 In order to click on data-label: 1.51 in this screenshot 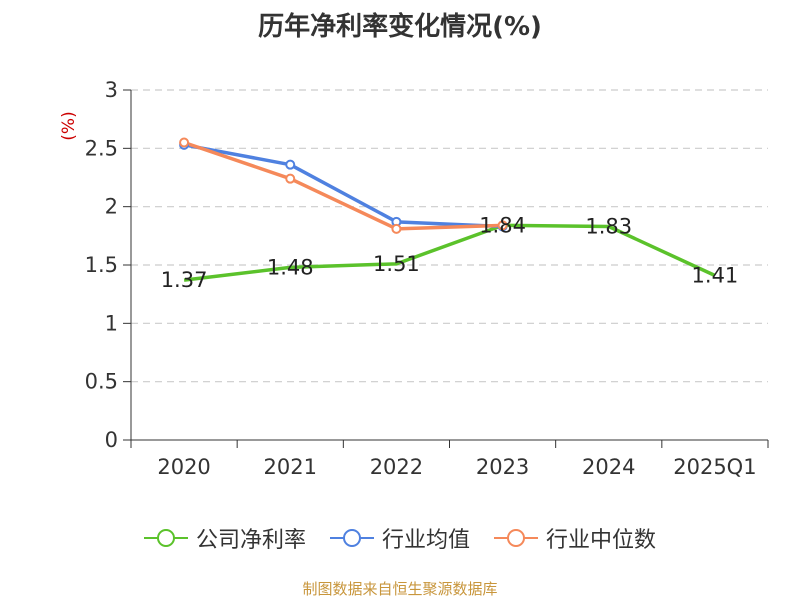, I will do `click(396, 264)`.